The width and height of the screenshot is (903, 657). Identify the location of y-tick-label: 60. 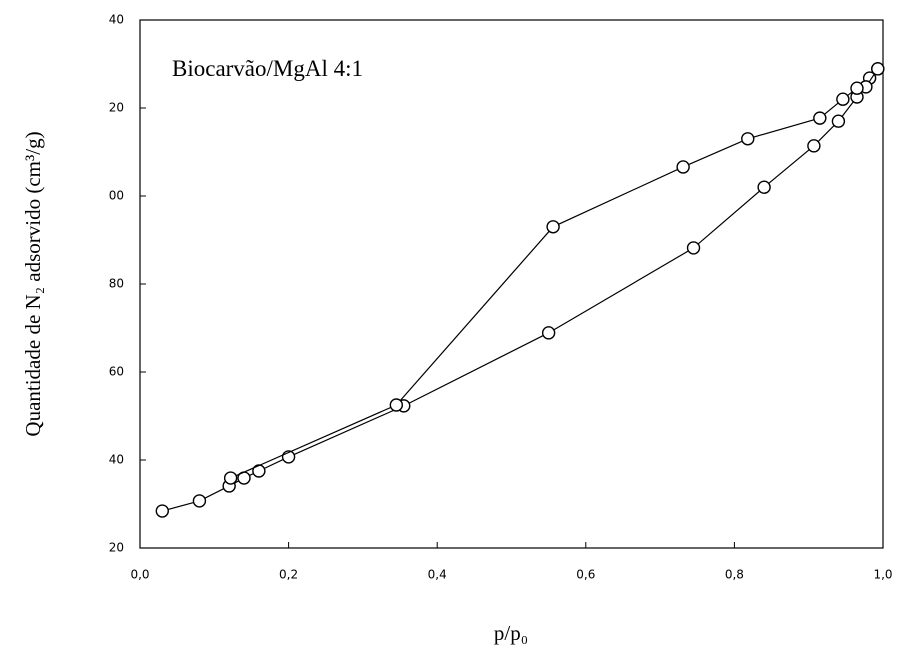
(116, 372).